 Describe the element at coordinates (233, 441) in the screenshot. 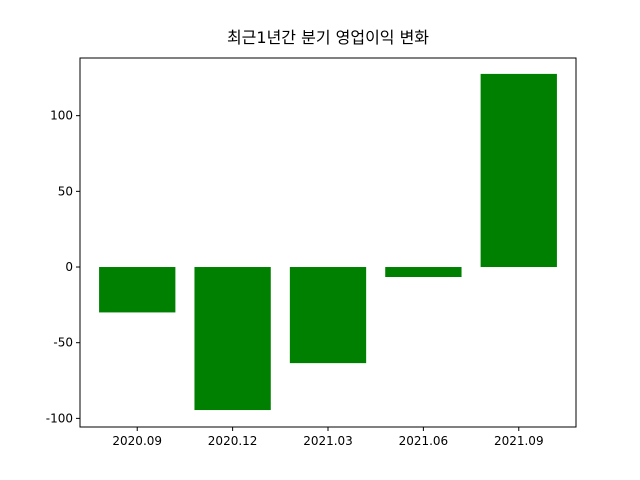

I see `x-tick-label: 2020.12` at that location.